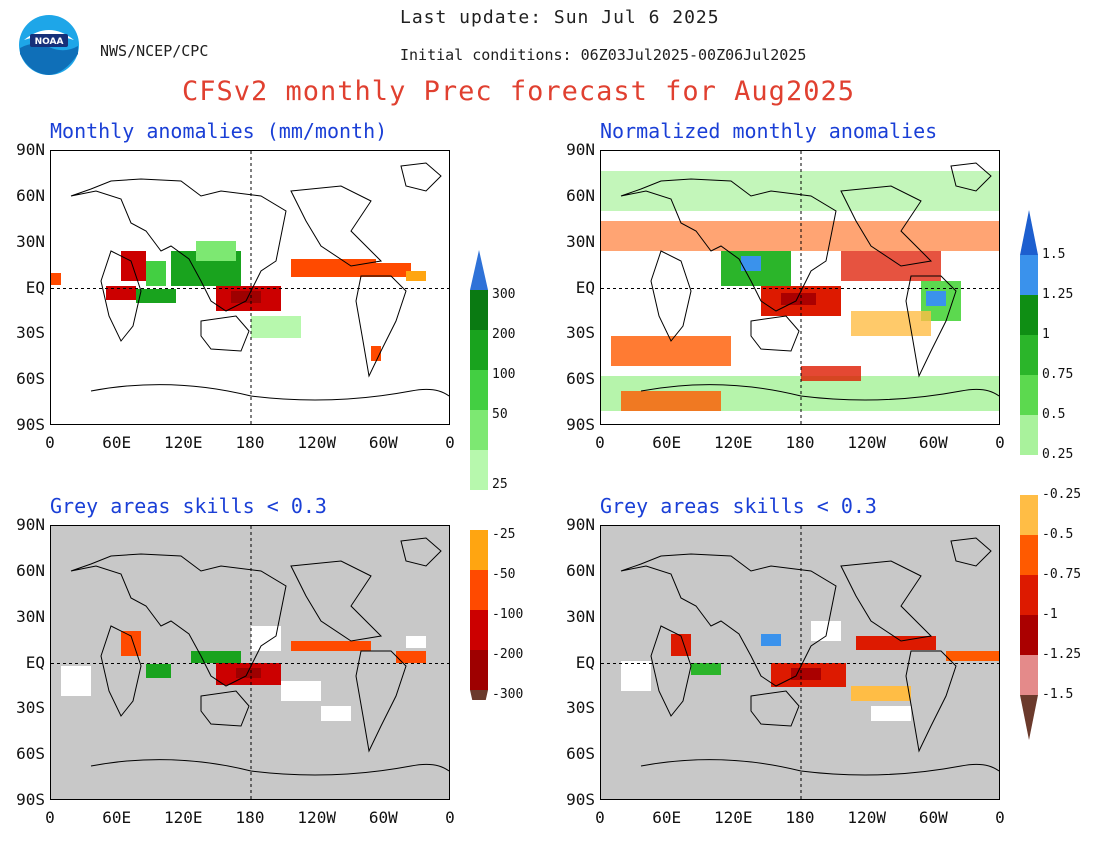 The height and width of the screenshot is (850, 1100). Describe the element at coordinates (1058, 374) in the screenshot. I see `colorbar-label: 0.75` at that location.